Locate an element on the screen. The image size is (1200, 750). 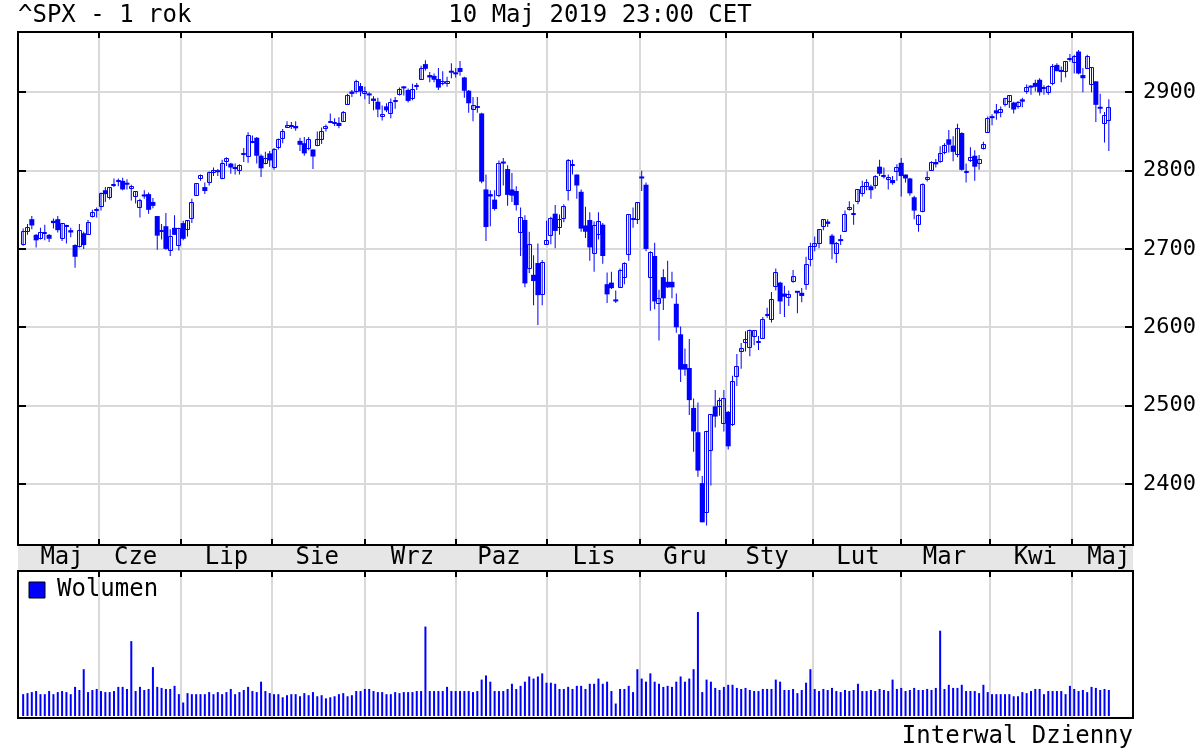
legend-label: Wolumen is located at coordinates (108, 588).